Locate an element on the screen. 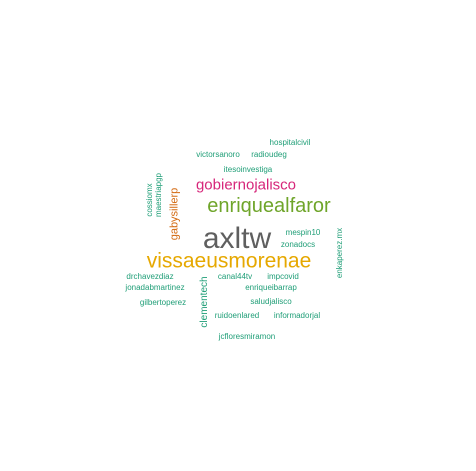  word-impcovid: impcovid is located at coordinates (283, 276).